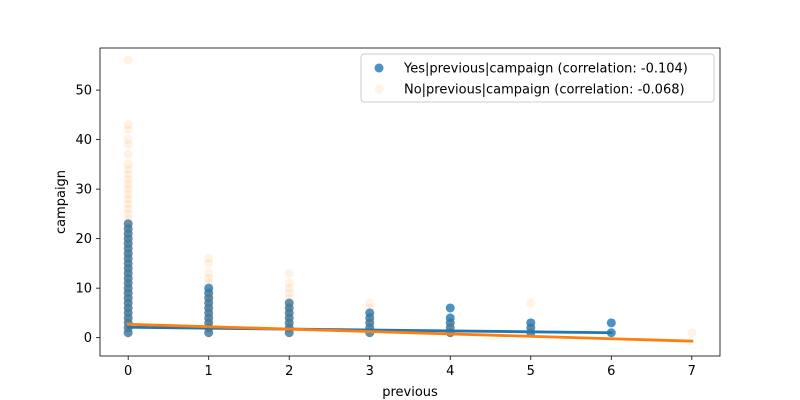 The height and width of the screenshot is (400, 800). Describe the element at coordinates (531, 371) in the screenshot. I see `x-tick-label: 5` at that location.